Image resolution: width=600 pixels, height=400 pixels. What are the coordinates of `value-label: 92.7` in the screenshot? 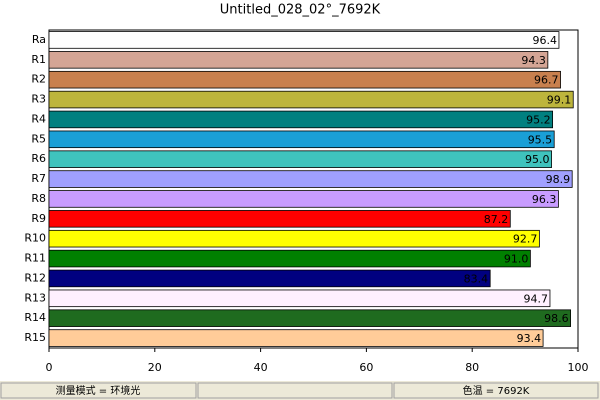 It's located at (525, 239).